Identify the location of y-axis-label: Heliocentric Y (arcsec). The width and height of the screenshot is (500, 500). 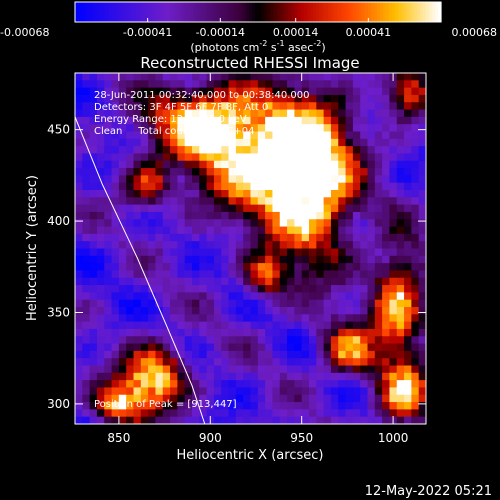
(32, 248).